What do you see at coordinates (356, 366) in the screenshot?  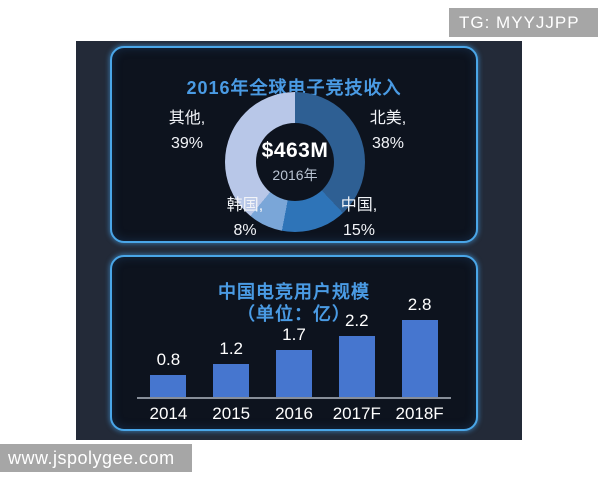 I see `bar-2017f` at bounding box center [356, 366].